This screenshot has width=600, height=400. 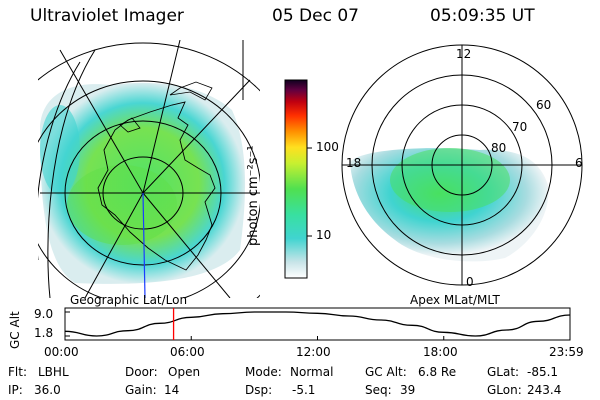 I want to click on colorbar-gradient, so click(x=296, y=179).